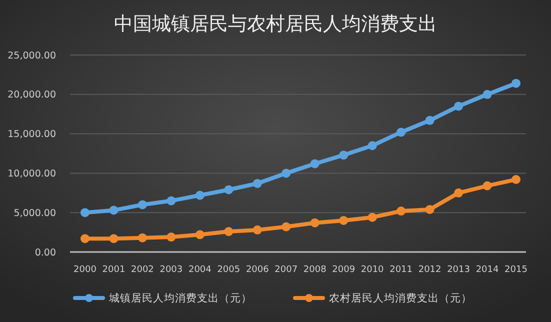  What do you see at coordinates (180, 298) in the screenshot?
I see `legend-label: 城镇居民人均消费支出（元）` at bounding box center [180, 298].